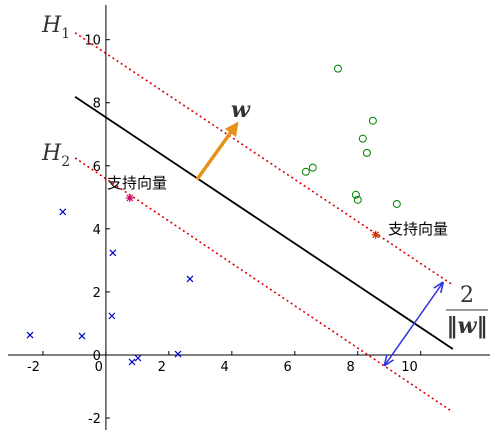 The width and height of the screenshot is (500, 440). What do you see at coordinates (55, 27) in the screenshot?
I see `h1-label: H1` at bounding box center [55, 27].